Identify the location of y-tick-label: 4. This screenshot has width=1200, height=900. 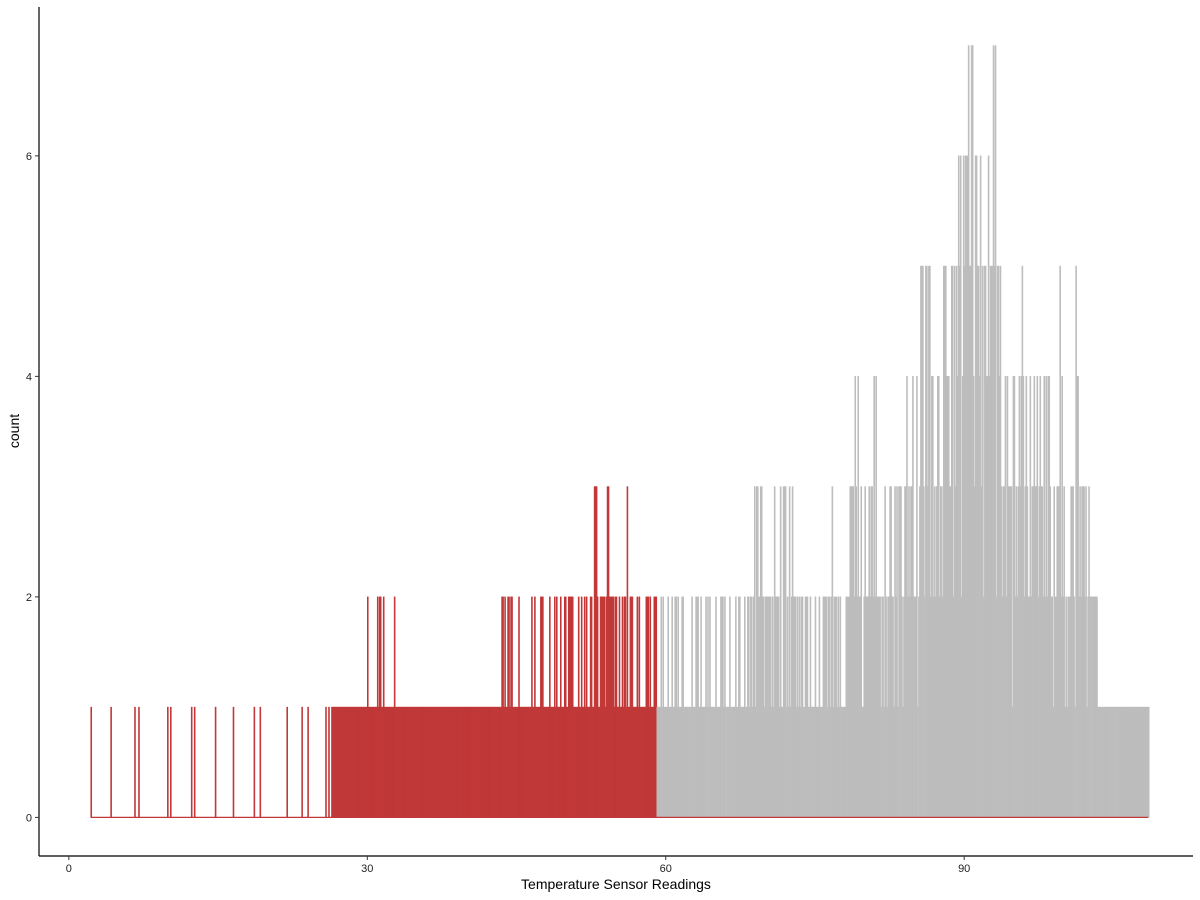
(29, 377).